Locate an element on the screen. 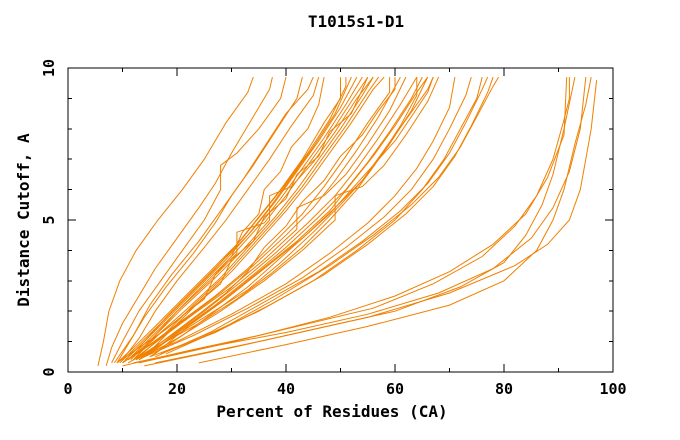 Image resolution: width=680 pixels, height=440 pixels. x-axis-label: Percent of Residues (CA) is located at coordinates (332, 411).